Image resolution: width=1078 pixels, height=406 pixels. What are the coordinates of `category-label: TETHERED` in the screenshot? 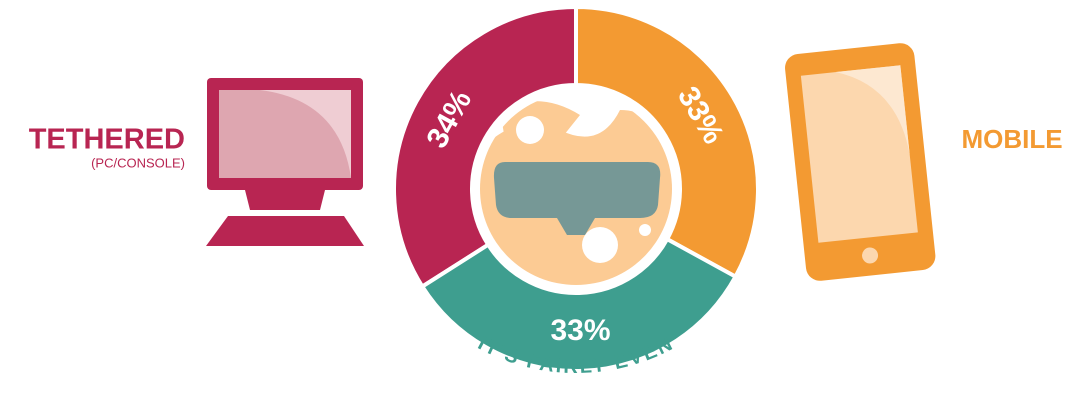 It's located at (107, 140).